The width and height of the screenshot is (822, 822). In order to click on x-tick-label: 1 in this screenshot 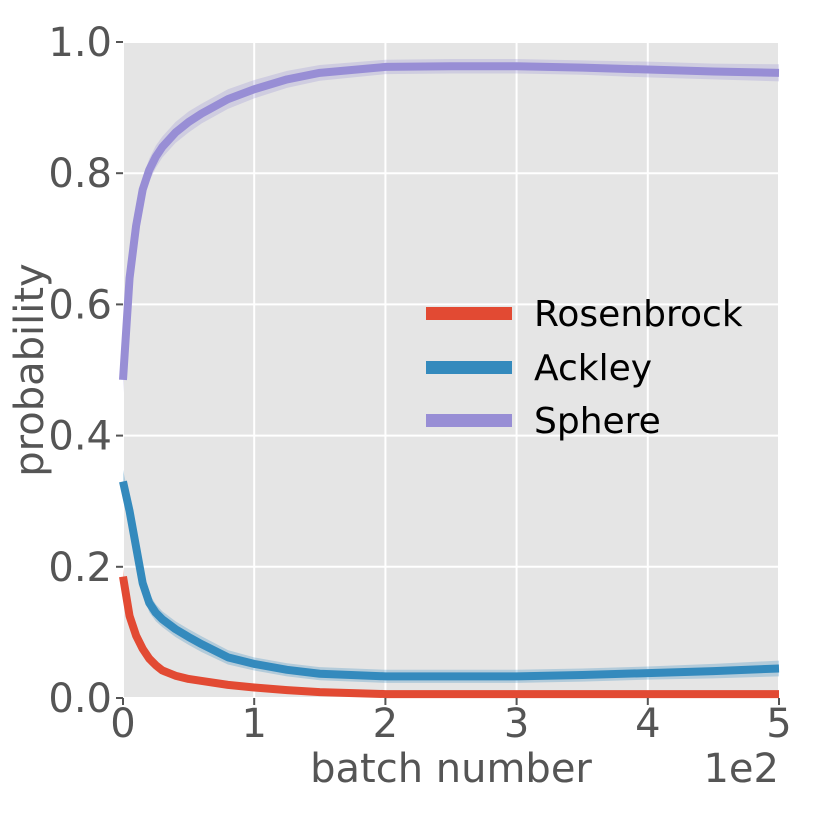, I will do `click(253, 724)`.